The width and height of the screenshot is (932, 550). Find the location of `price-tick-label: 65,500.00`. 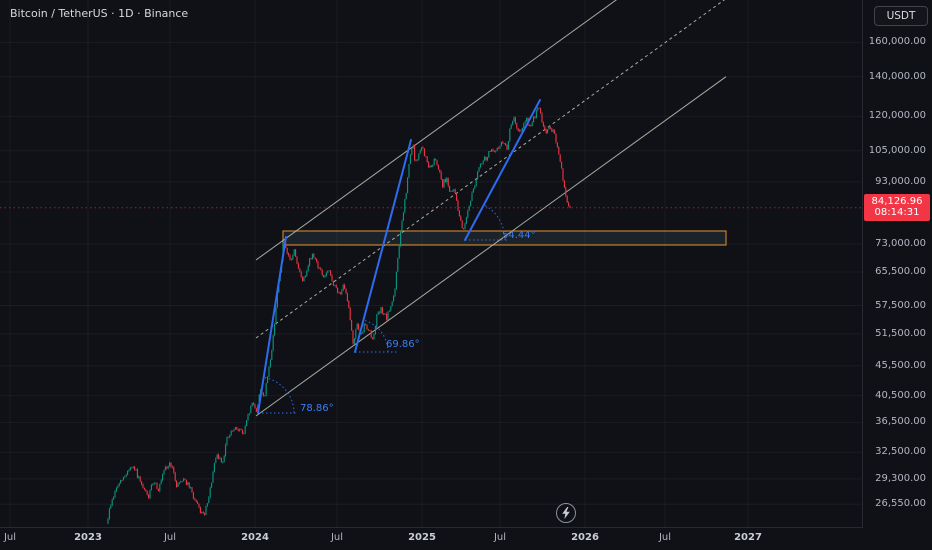

price-tick-label: 65,500.00 is located at coordinates (900, 272).